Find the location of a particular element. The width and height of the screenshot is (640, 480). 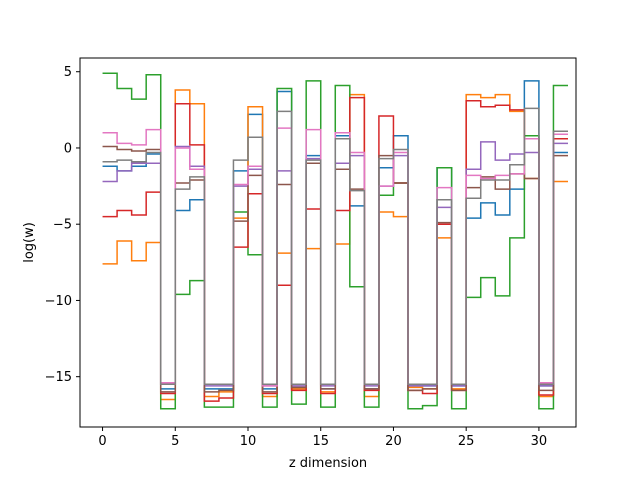

x-tick-label: 0 is located at coordinates (102, 441).